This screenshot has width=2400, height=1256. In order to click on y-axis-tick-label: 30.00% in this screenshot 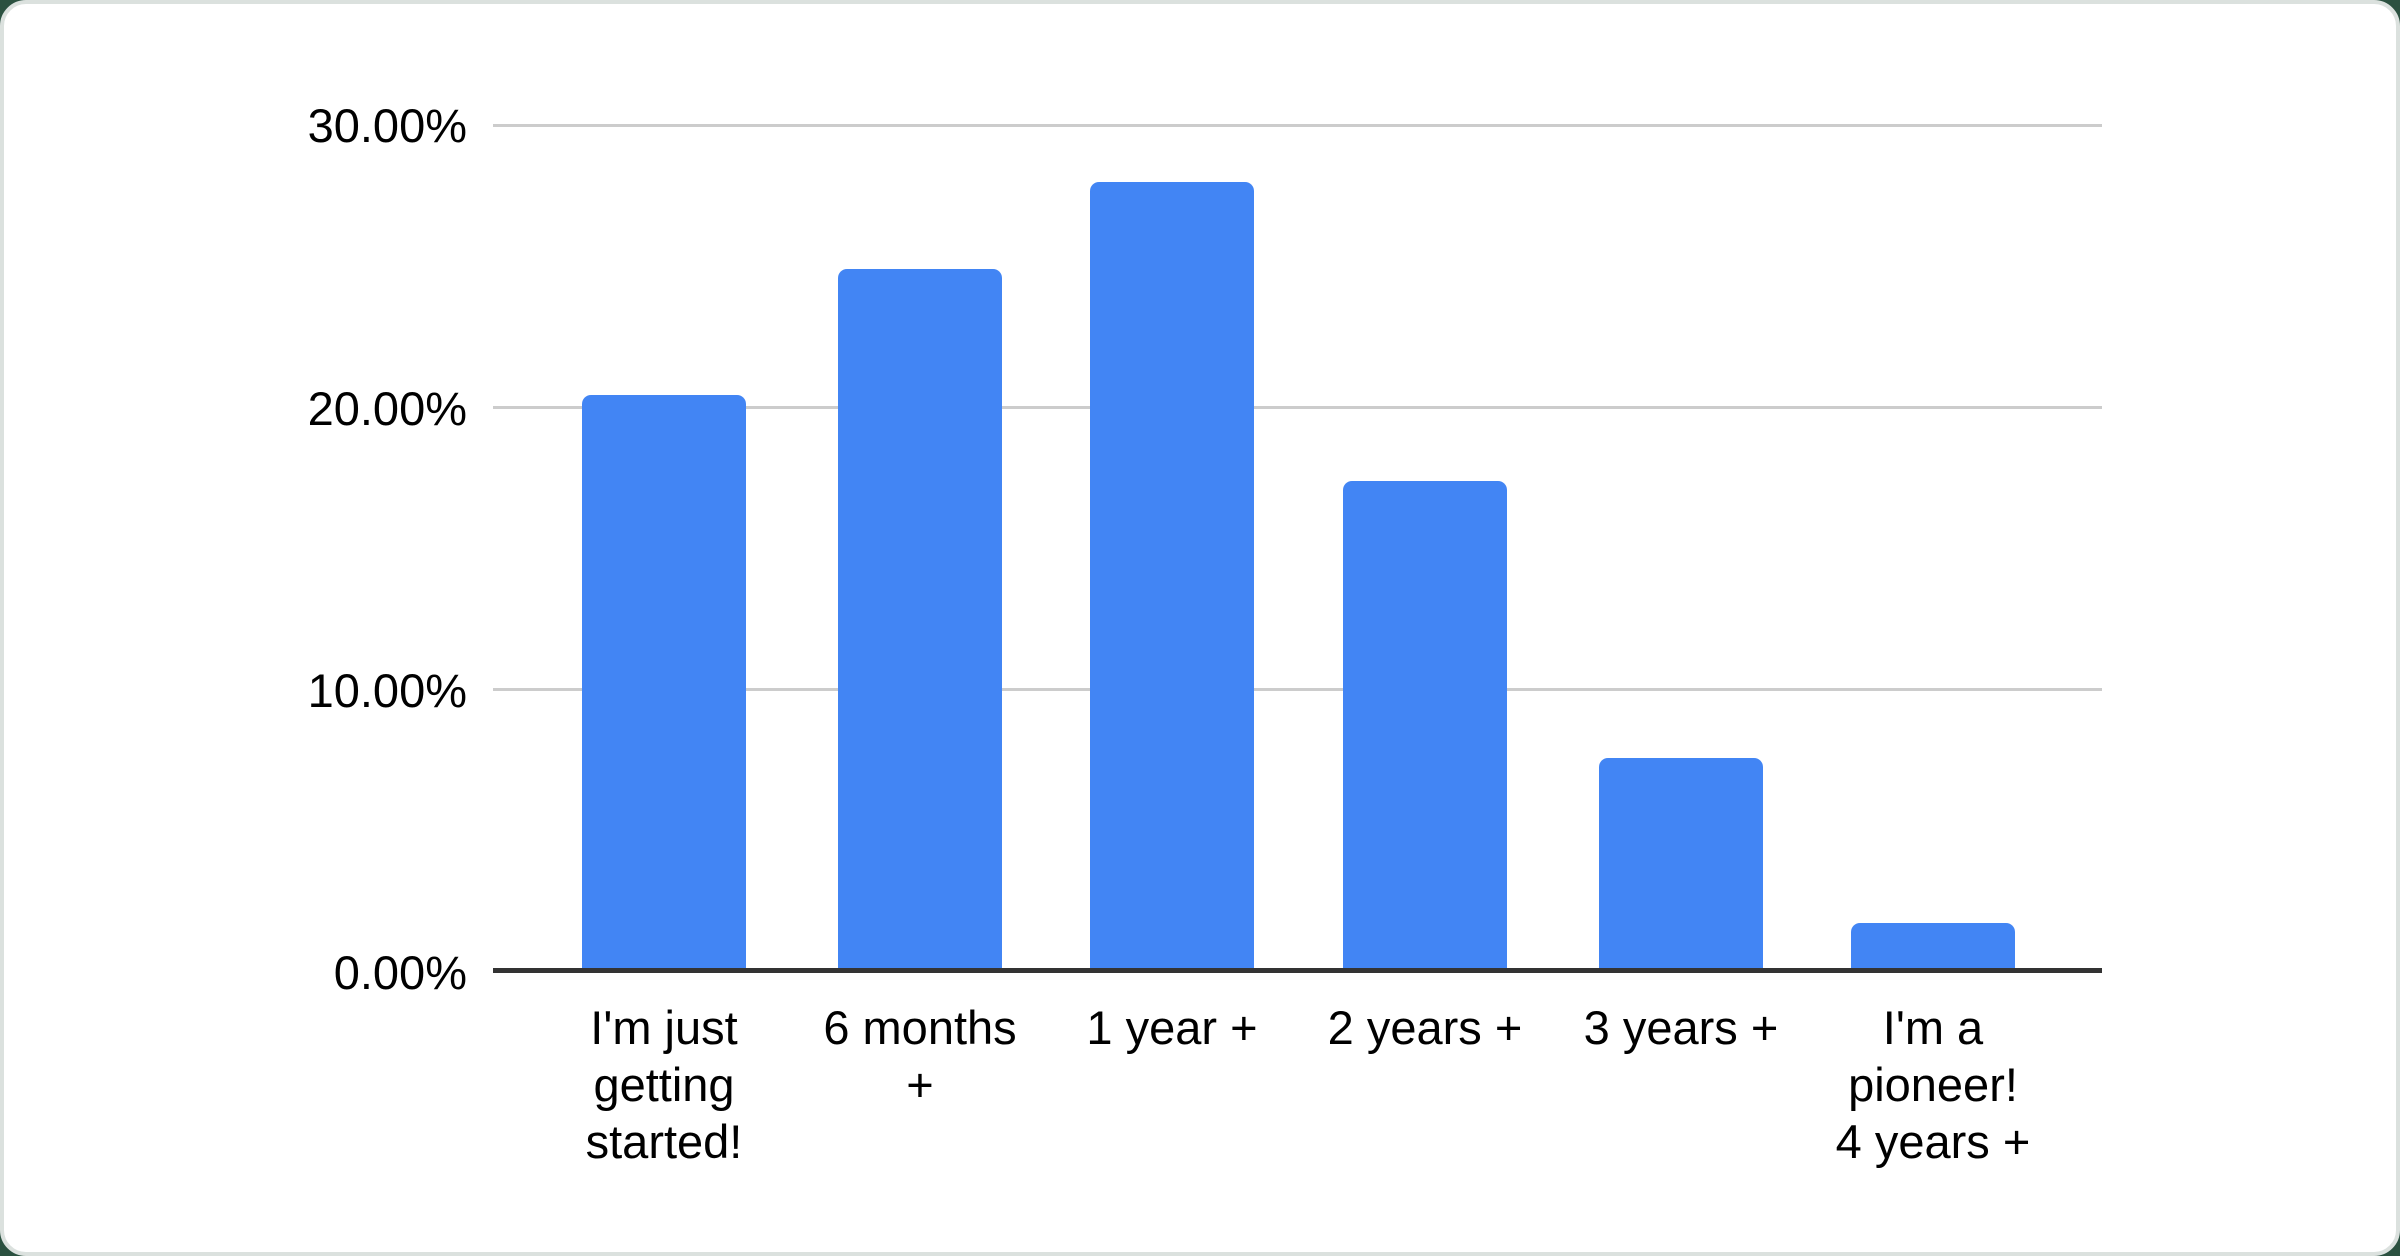, I will do `click(387, 126)`.